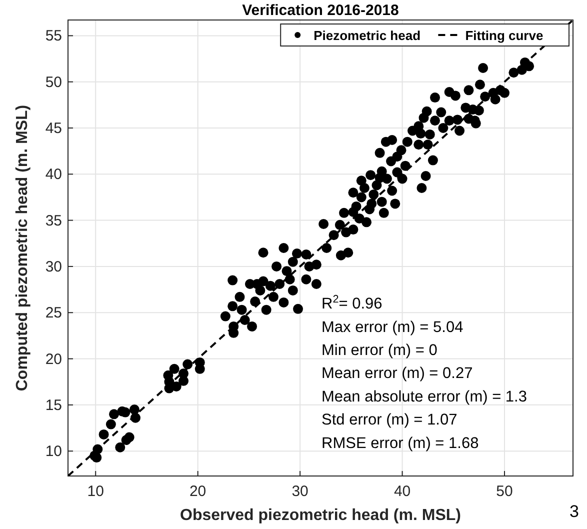 This screenshot has width=587, height=529. I want to click on annotation: Min error (m) = 0, so click(380, 351).